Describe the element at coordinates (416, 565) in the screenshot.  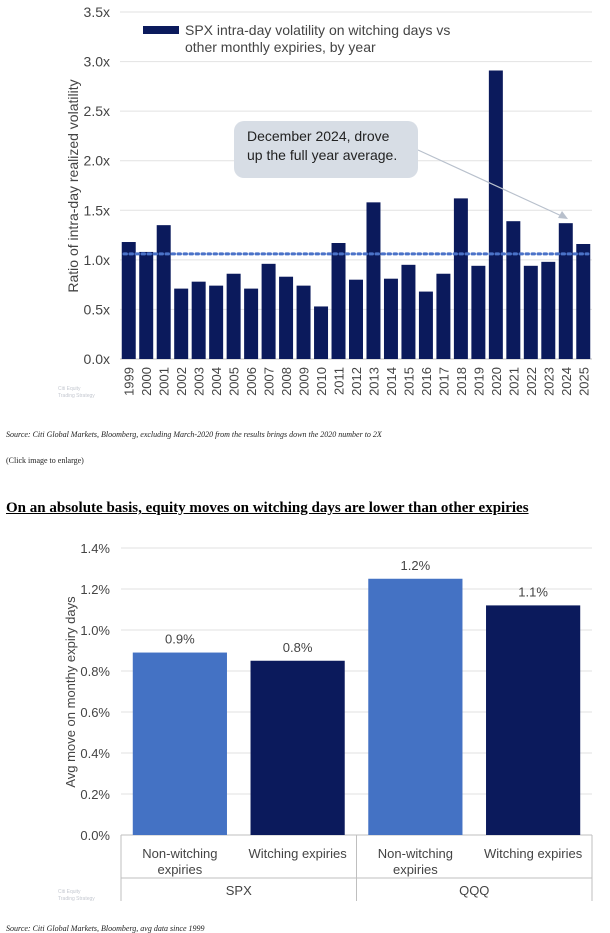
I see `data-label: 1.2%` at that location.